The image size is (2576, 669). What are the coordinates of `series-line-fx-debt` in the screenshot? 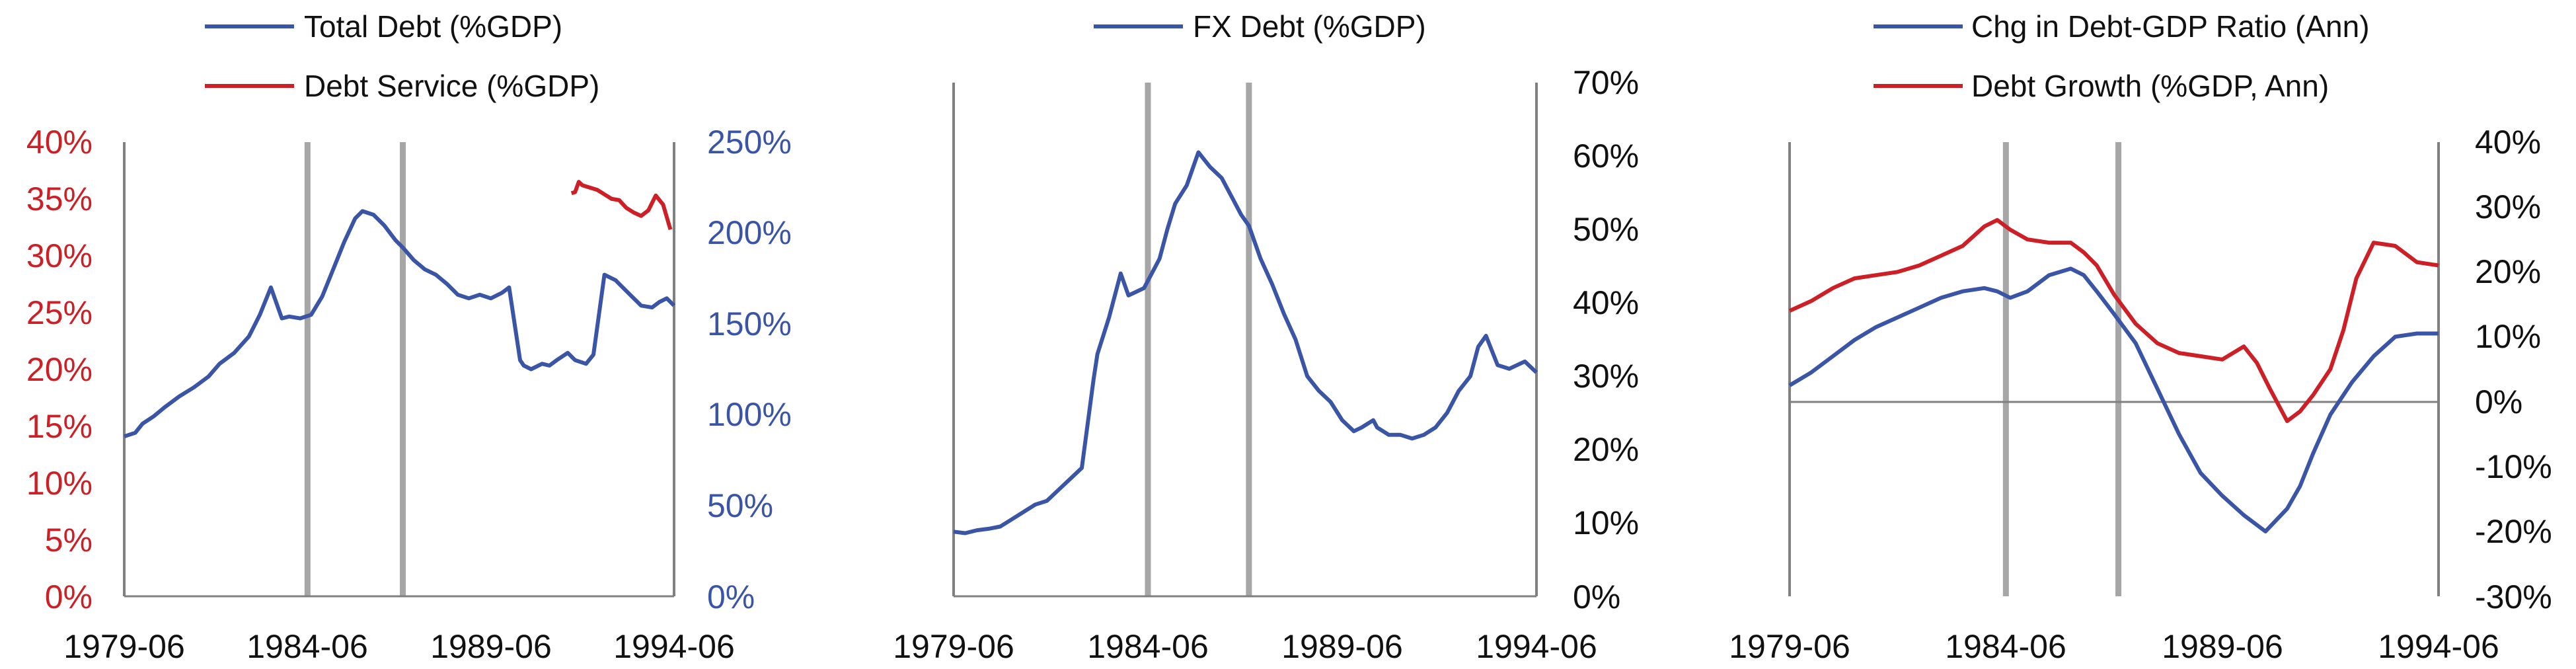 It's located at (1245, 342).